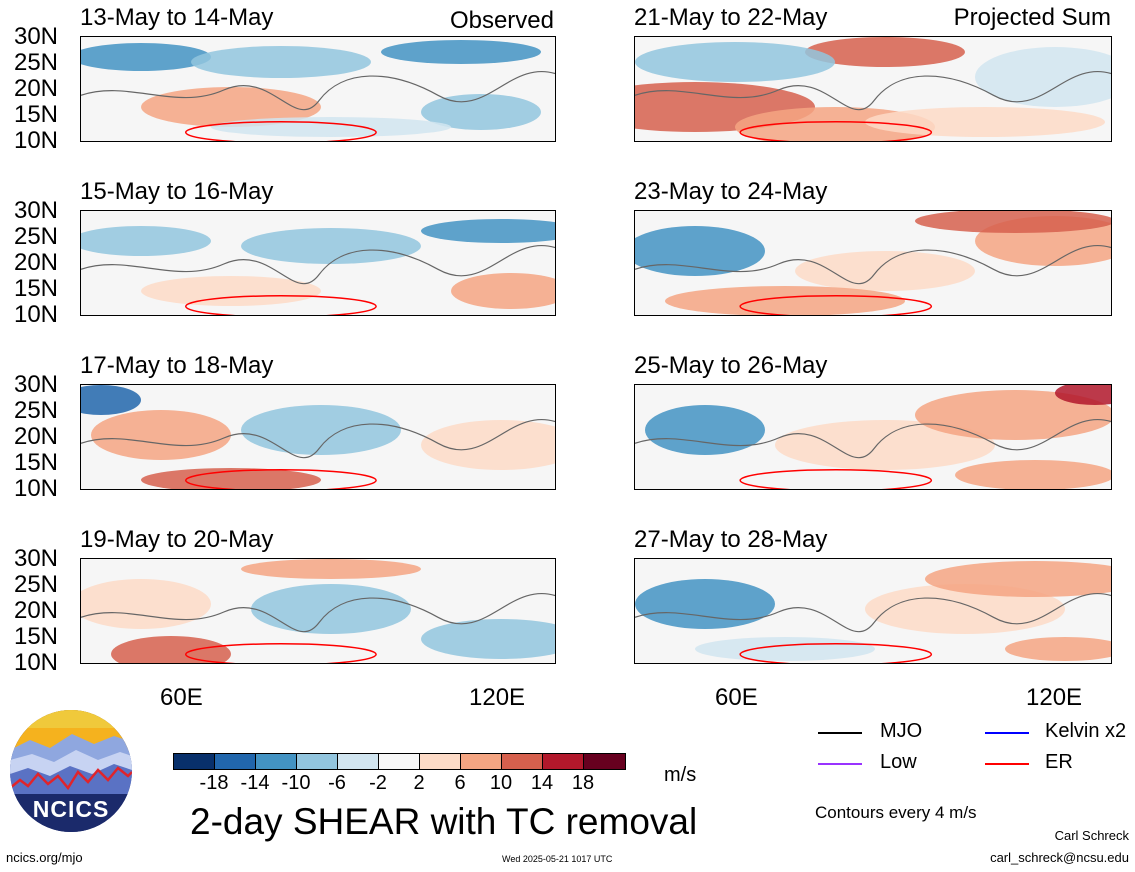 Image resolution: width=1135 pixels, height=872 pixels. I want to click on panel-3-title: 15-May to 16-May, so click(177, 191).